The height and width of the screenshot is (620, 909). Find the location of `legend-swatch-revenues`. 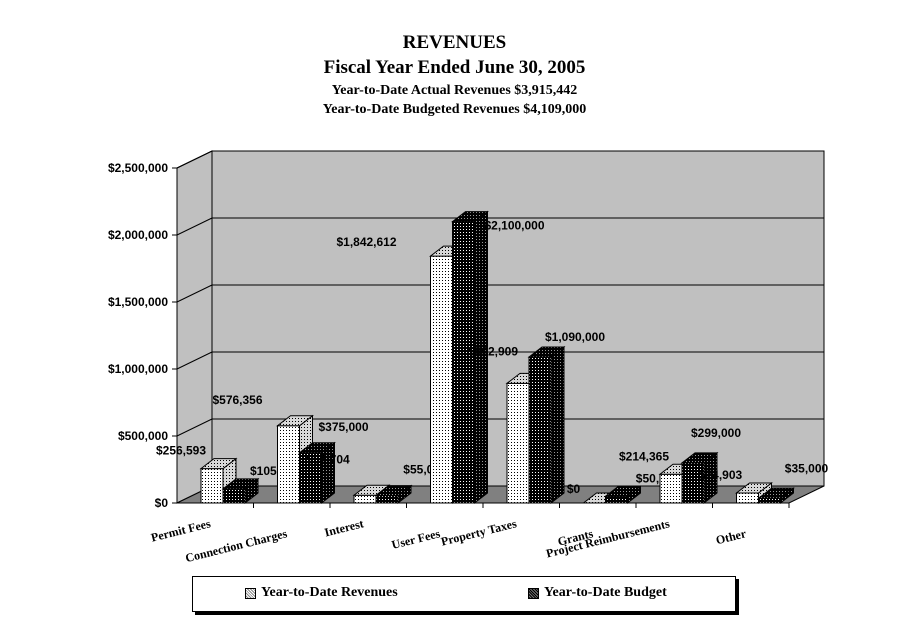

legend-swatch-revenues is located at coordinates (250, 593).